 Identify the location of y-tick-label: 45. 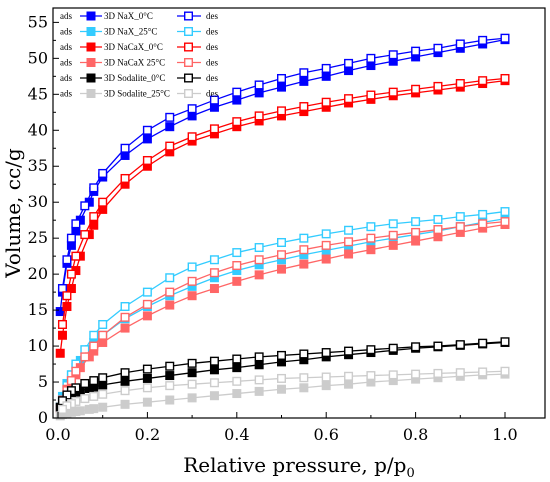
(38, 93).